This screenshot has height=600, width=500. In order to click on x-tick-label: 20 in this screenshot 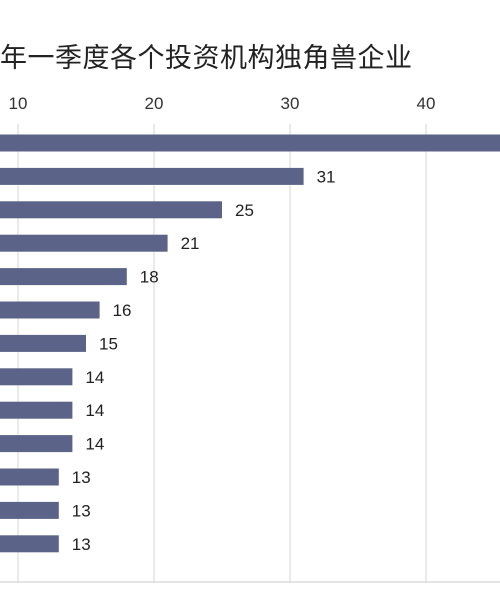, I will do `click(154, 103)`.